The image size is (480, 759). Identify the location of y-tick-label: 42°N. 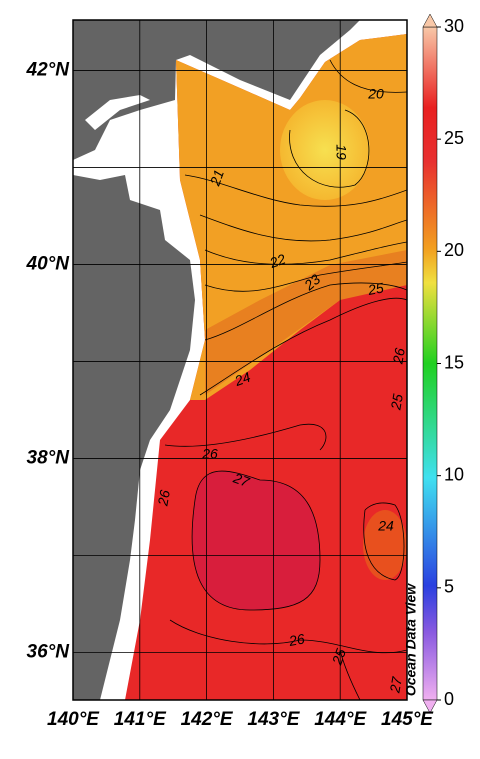
(48, 69).